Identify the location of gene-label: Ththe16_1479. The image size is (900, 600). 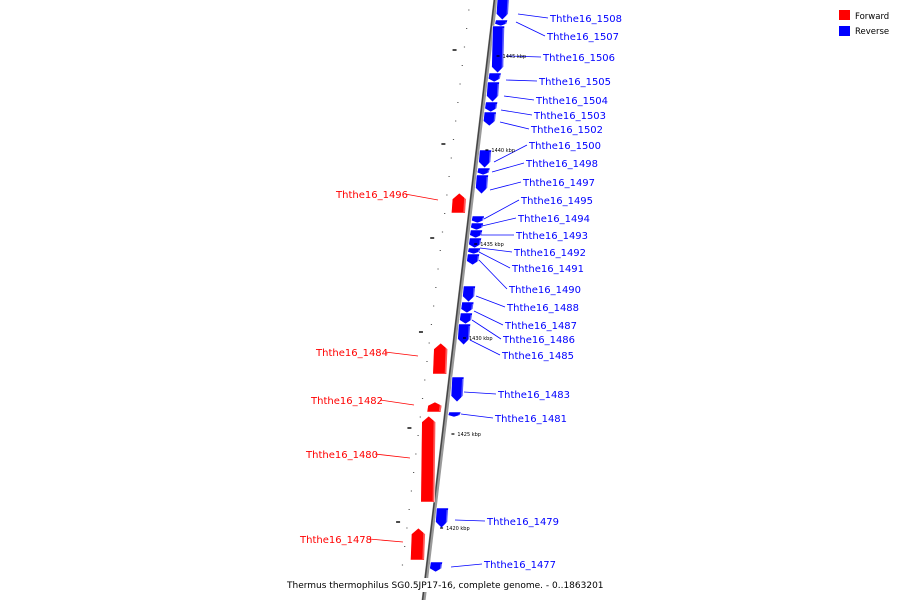
(522, 522).